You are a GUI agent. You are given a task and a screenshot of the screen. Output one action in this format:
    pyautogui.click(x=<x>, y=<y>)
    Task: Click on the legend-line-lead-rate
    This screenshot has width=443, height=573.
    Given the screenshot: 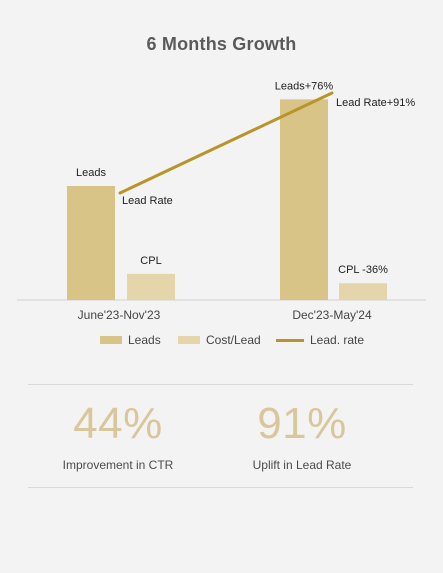 What is the action you would take?
    pyautogui.click(x=290, y=340)
    